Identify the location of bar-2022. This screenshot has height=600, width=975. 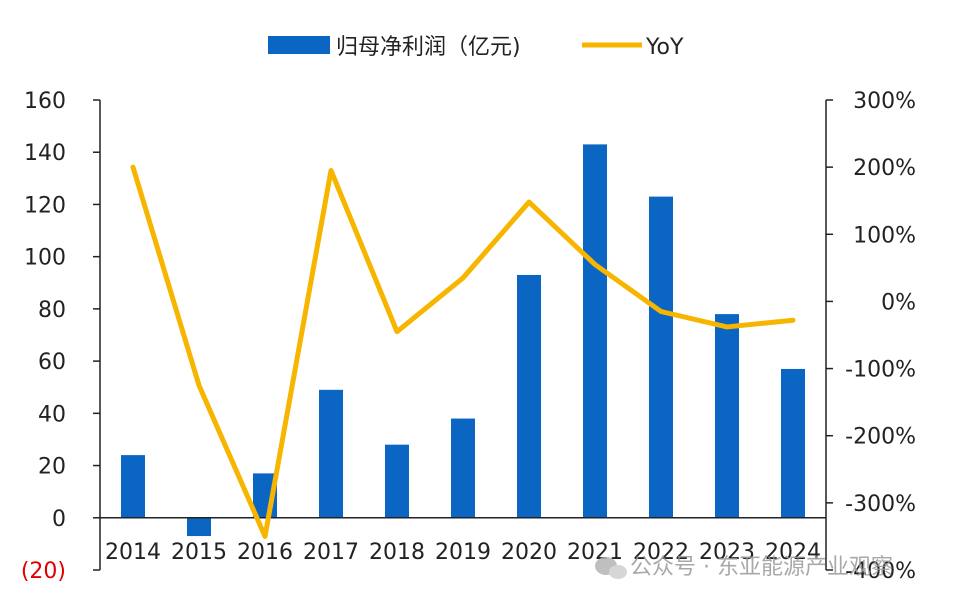
(661, 357).